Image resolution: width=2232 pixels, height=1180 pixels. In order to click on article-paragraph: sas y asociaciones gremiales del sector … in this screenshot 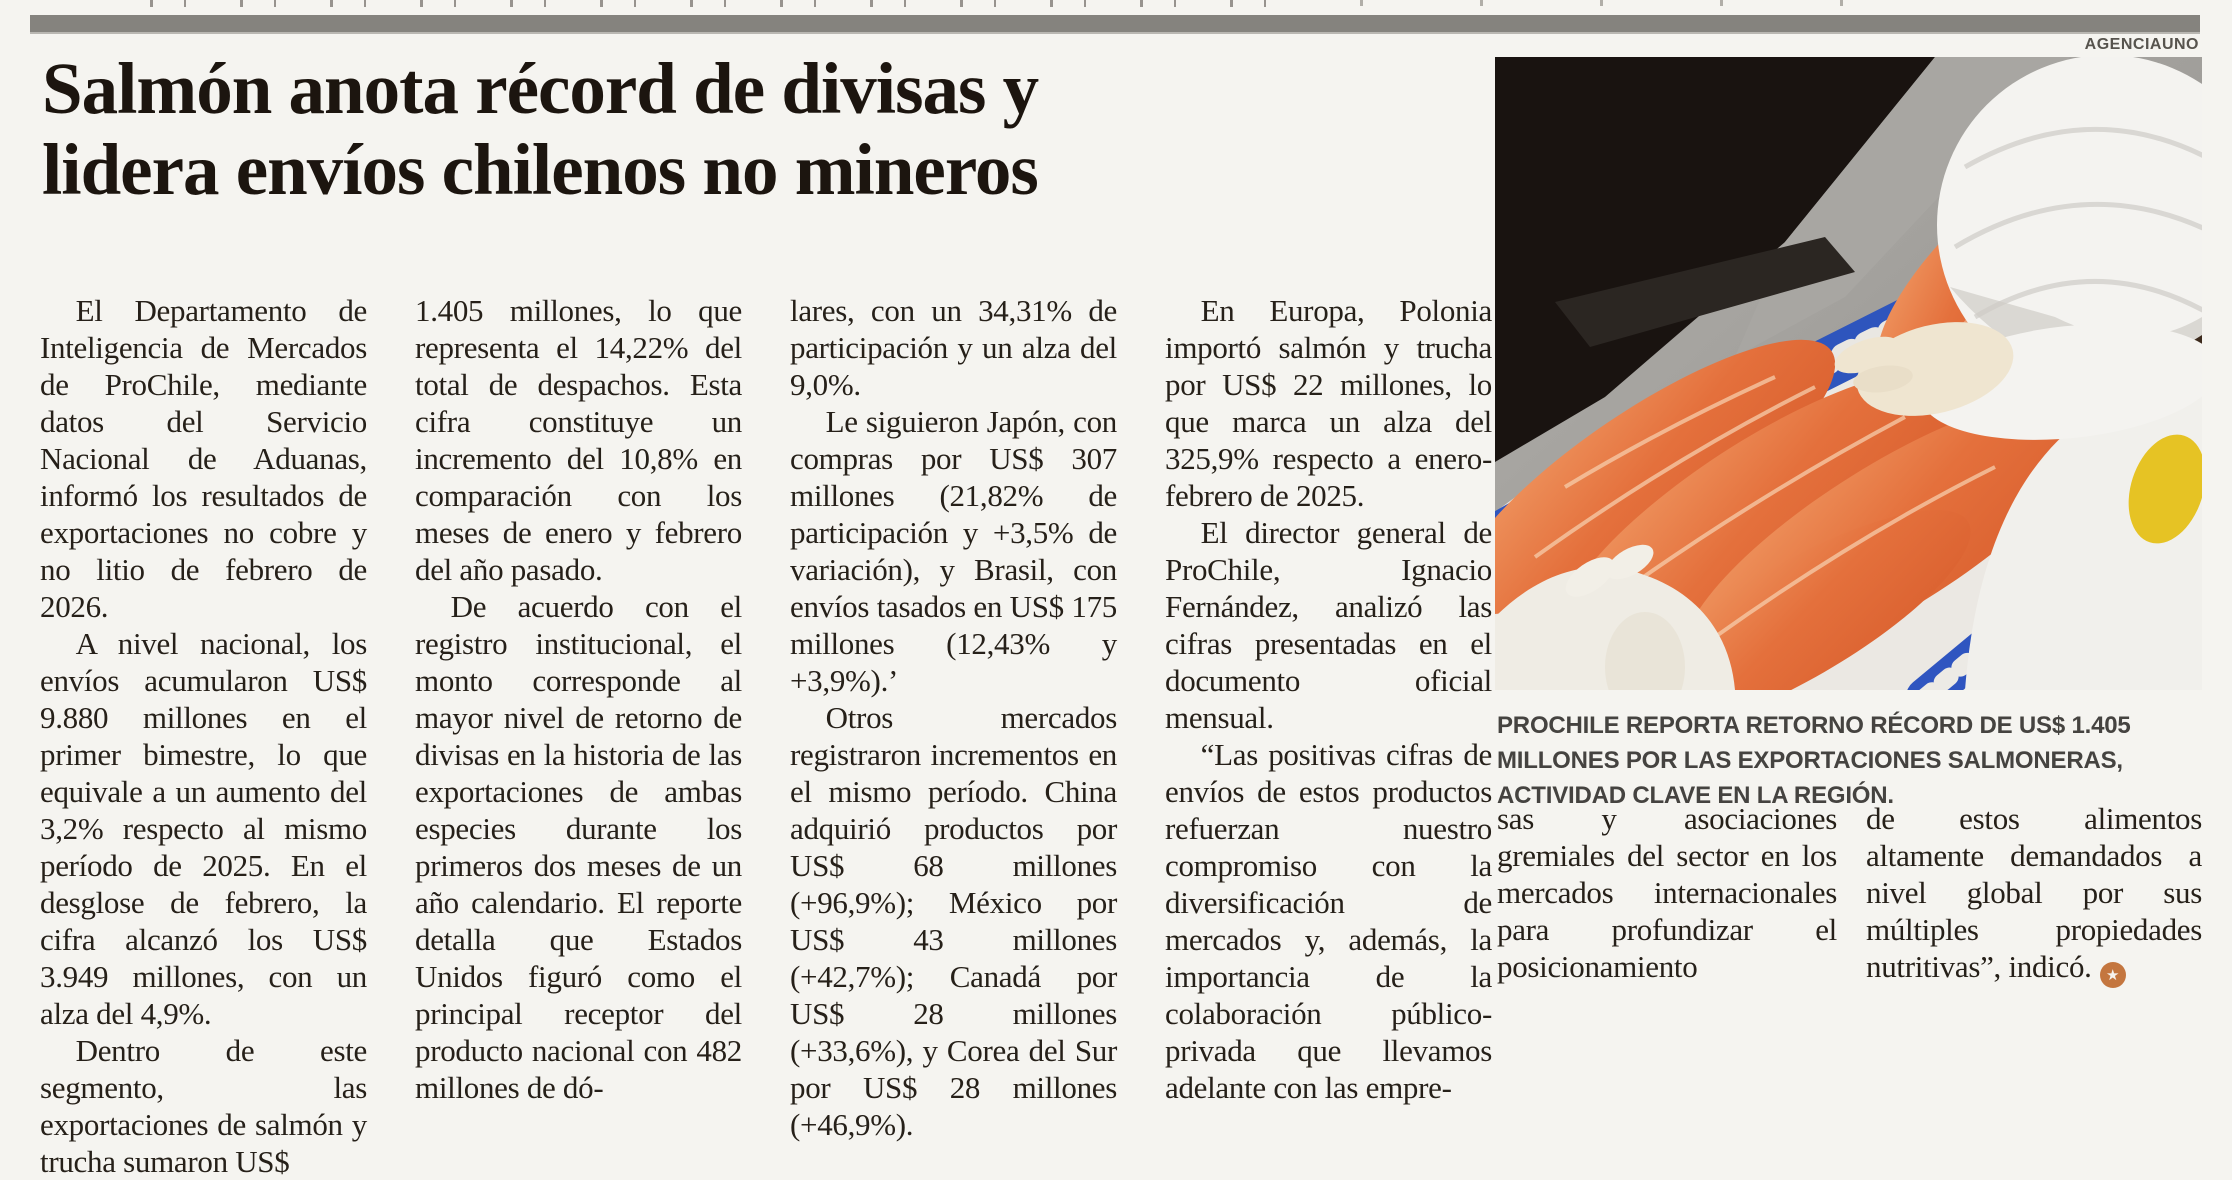, I will do `click(1667, 892)`.